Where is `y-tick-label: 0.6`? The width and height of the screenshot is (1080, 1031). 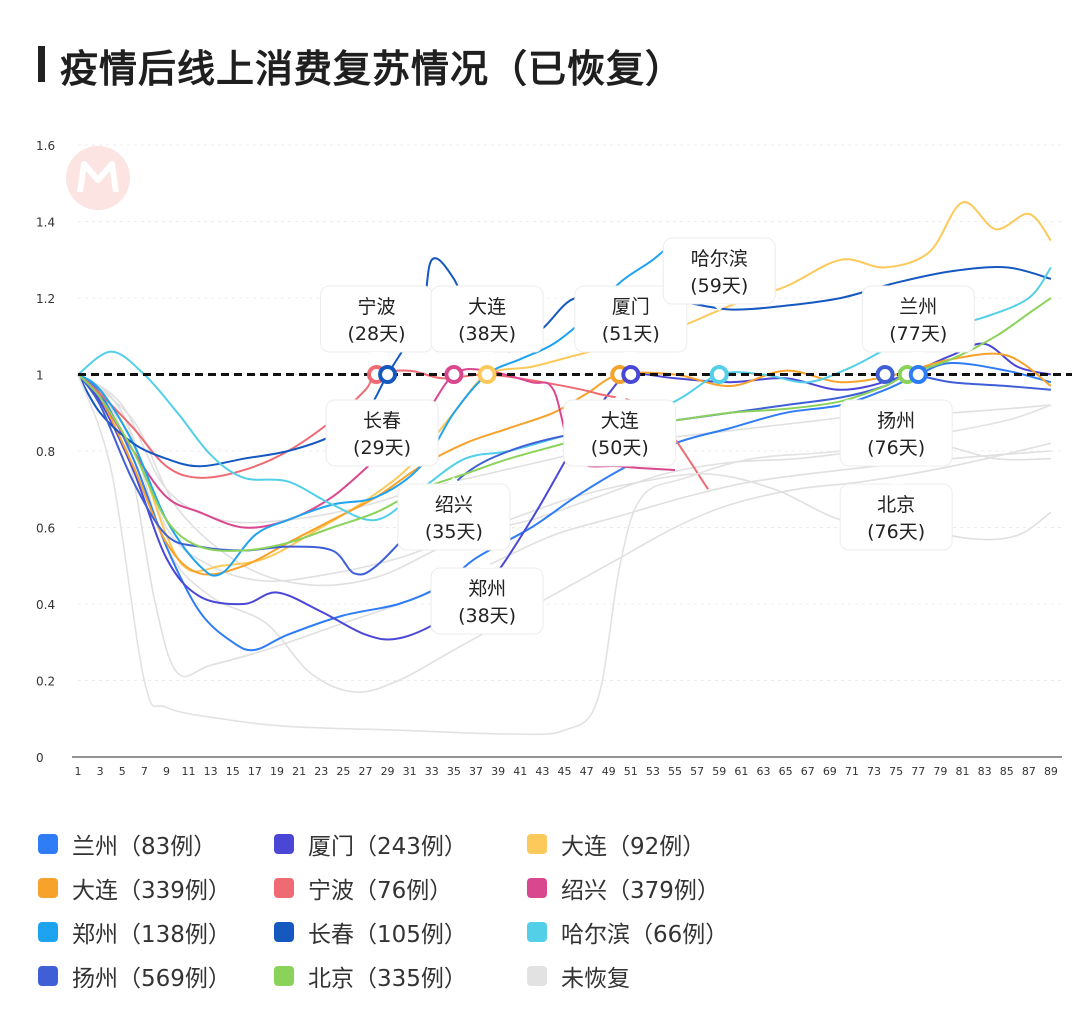 y-tick-label: 0.6 is located at coordinates (45, 529).